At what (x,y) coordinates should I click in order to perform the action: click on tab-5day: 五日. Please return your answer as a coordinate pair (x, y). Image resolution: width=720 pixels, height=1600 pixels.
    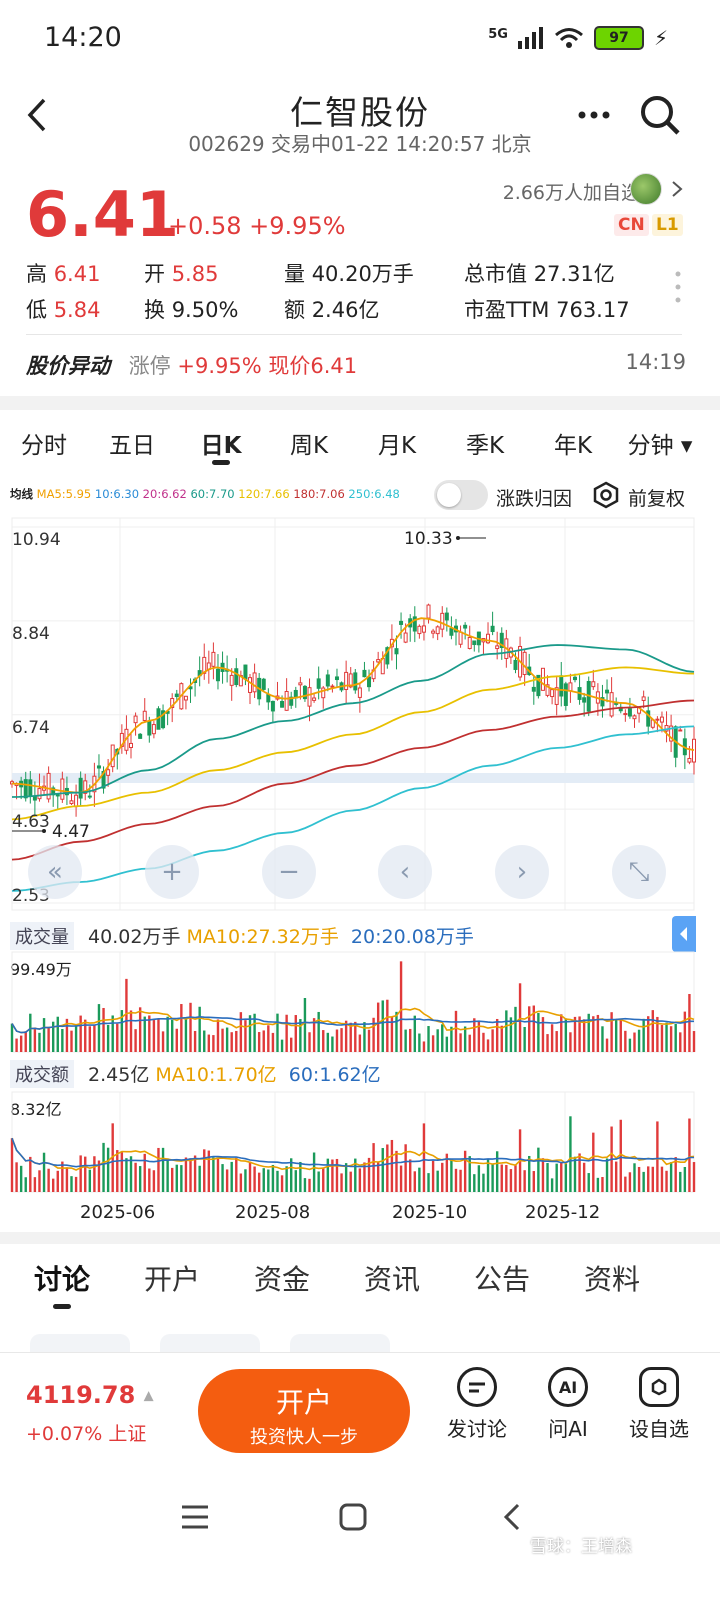
    Looking at the image, I should click on (132, 446).